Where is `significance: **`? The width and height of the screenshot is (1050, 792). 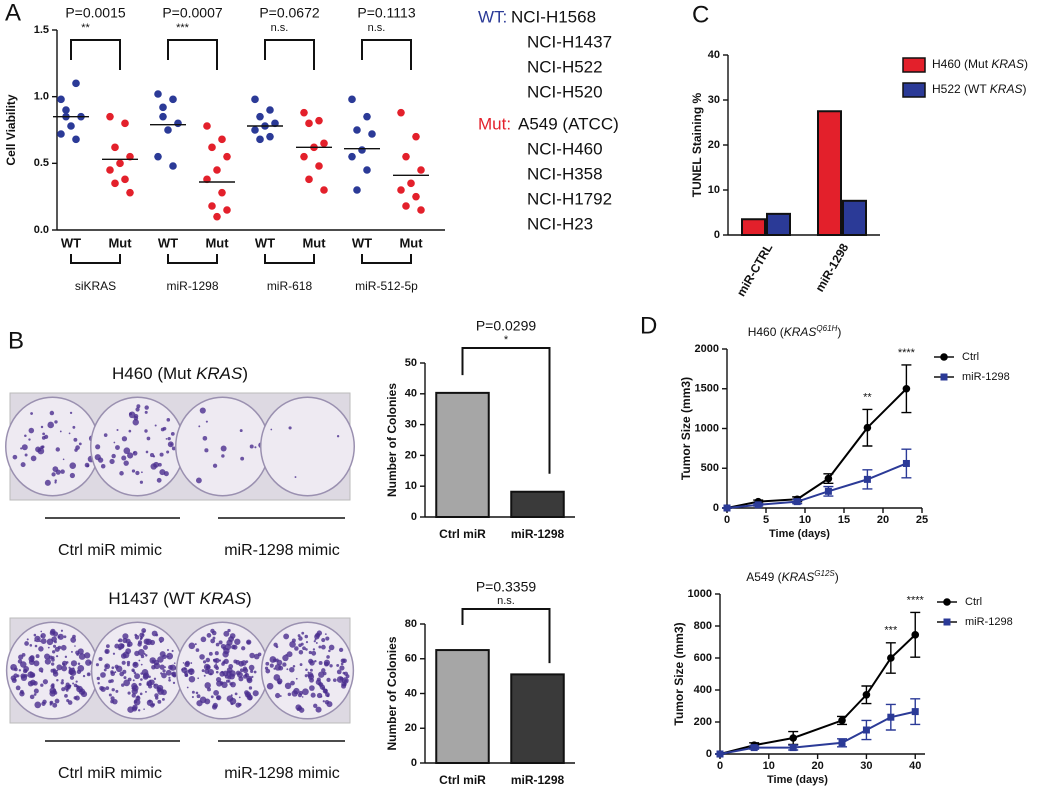
significance: ** is located at coordinates (867, 397).